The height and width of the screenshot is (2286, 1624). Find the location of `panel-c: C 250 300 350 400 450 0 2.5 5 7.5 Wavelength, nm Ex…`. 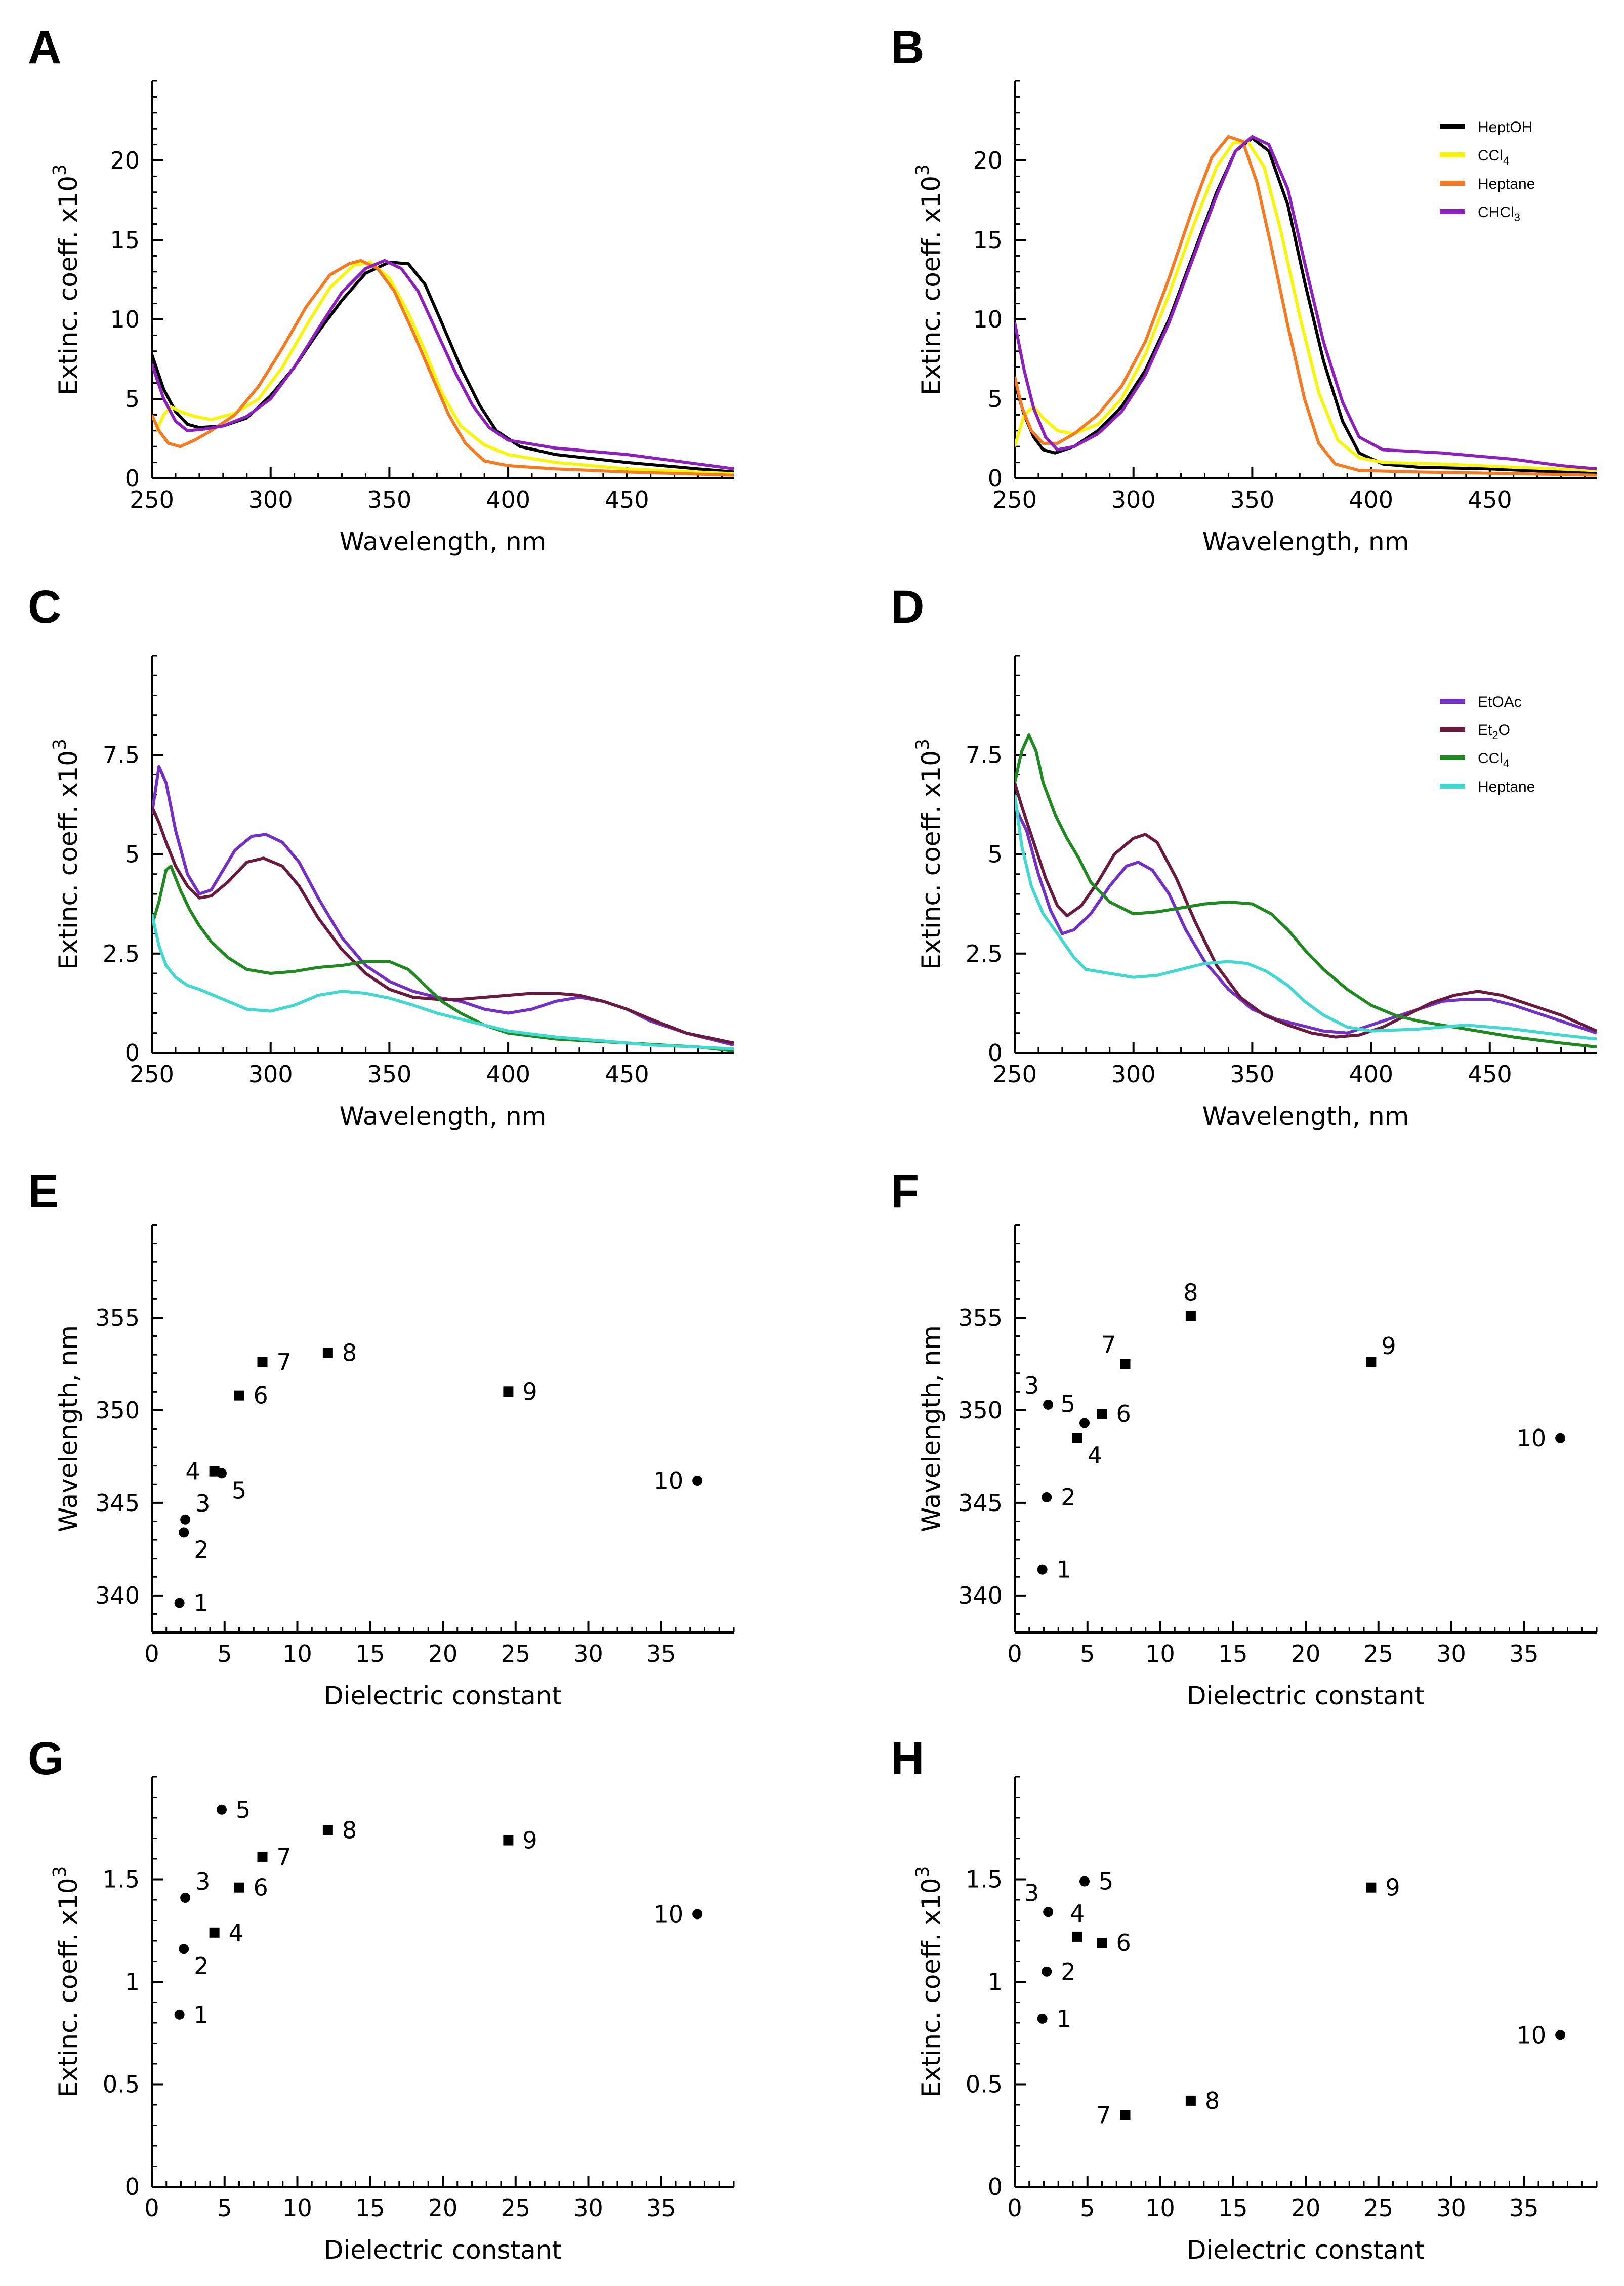

panel-c: C 250 300 350 400 450 0 2.5 5 7.5 Wavelength, nm Ex… is located at coordinates (381, 856).